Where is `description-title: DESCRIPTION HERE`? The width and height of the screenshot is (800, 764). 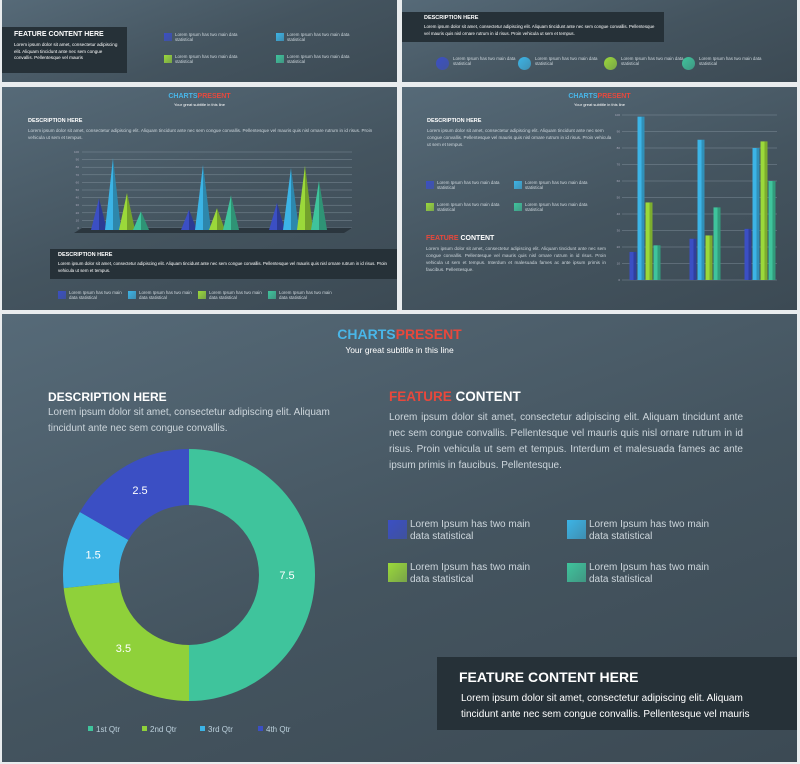
description-title: DESCRIPTION HERE is located at coordinates (454, 121).